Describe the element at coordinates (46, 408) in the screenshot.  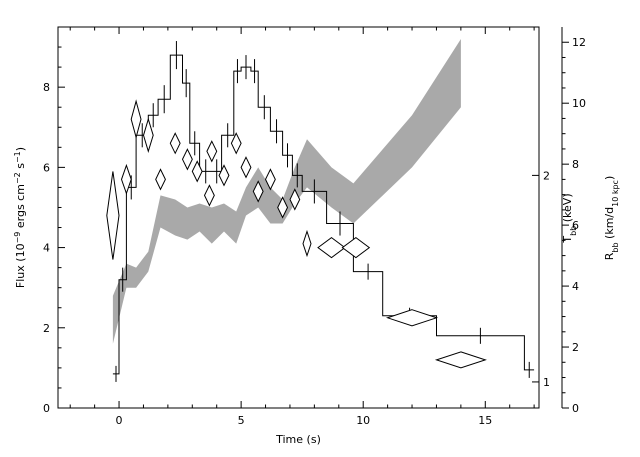
I see `y-tick-label: 0` at that location.